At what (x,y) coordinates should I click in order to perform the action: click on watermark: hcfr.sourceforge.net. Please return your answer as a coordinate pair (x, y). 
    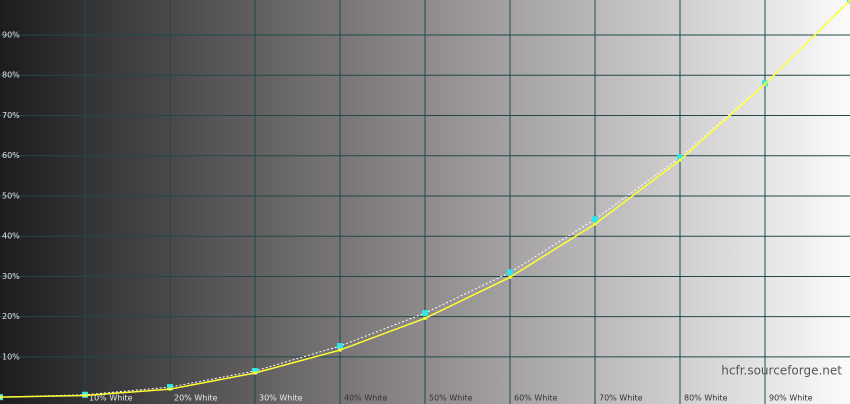
    Looking at the image, I should click on (781, 371).